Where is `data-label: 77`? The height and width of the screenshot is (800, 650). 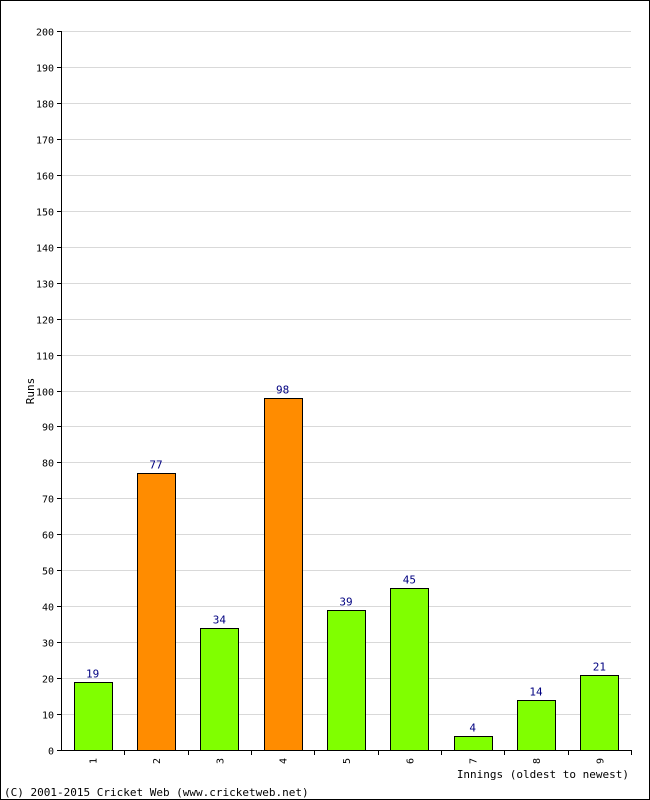 data-label: 77 is located at coordinates (155, 465).